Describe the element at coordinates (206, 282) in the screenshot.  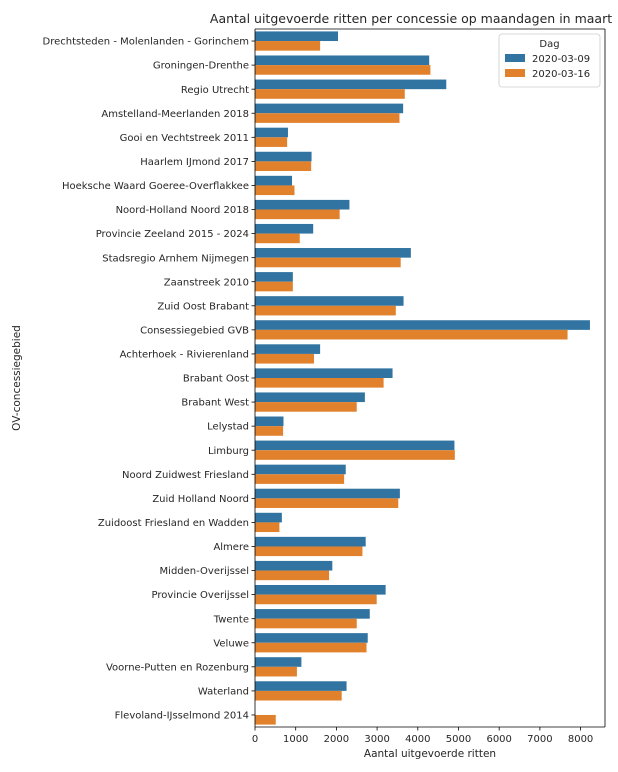
I see `y-tick-label: Zaanstreek 2010` at that location.